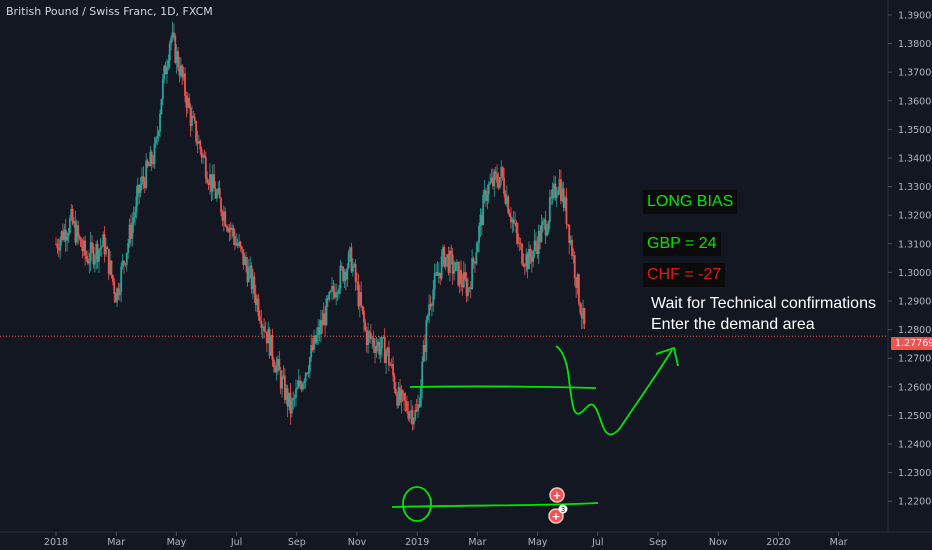 This screenshot has width=932, height=550. What do you see at coordinates (357, 542) in the screenshot?
I see `x-tick-label: Nov` at bounding box center [357, 542].